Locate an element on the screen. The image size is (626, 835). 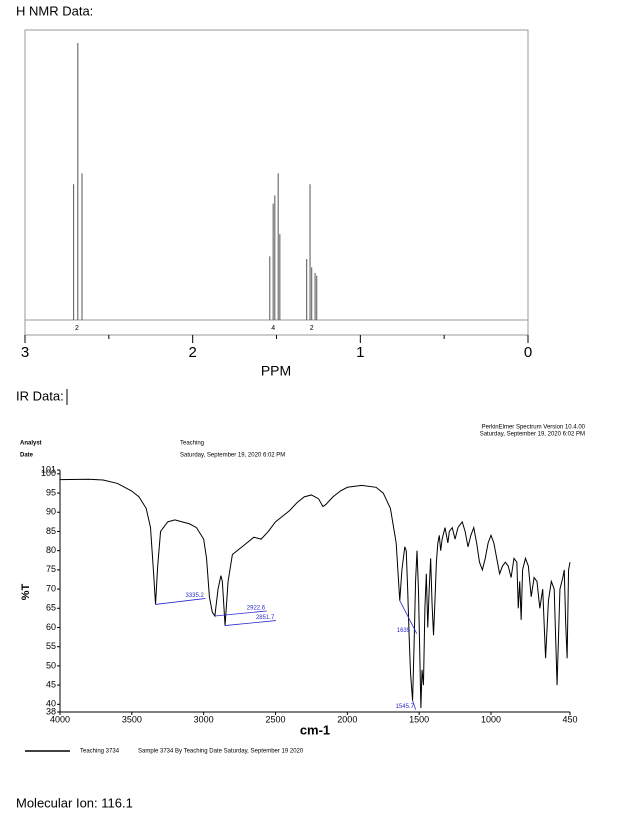
x-tick-label: 2000 is located at coordinates (347, 719).